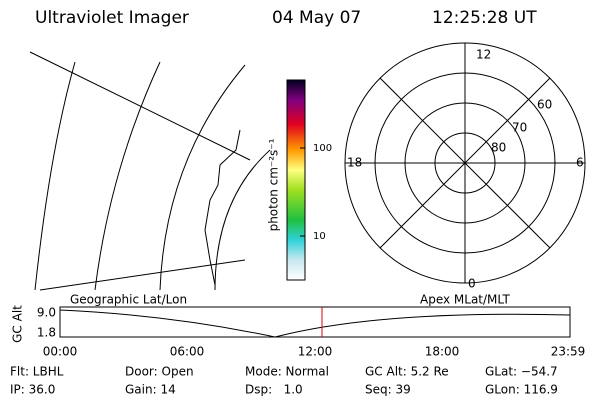  I want to click on lat-label: 70, so click(519, 128).